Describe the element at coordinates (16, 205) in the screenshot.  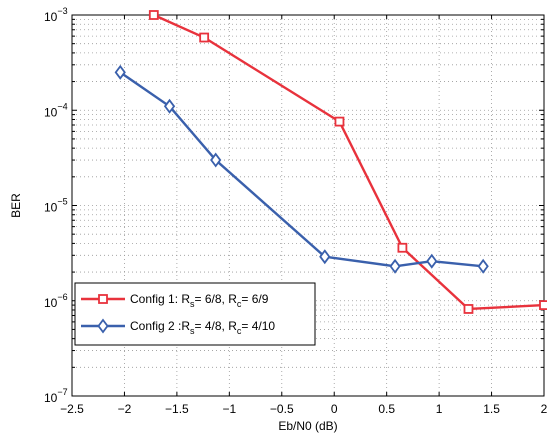
I see `y-axis-label: BER` at that location.